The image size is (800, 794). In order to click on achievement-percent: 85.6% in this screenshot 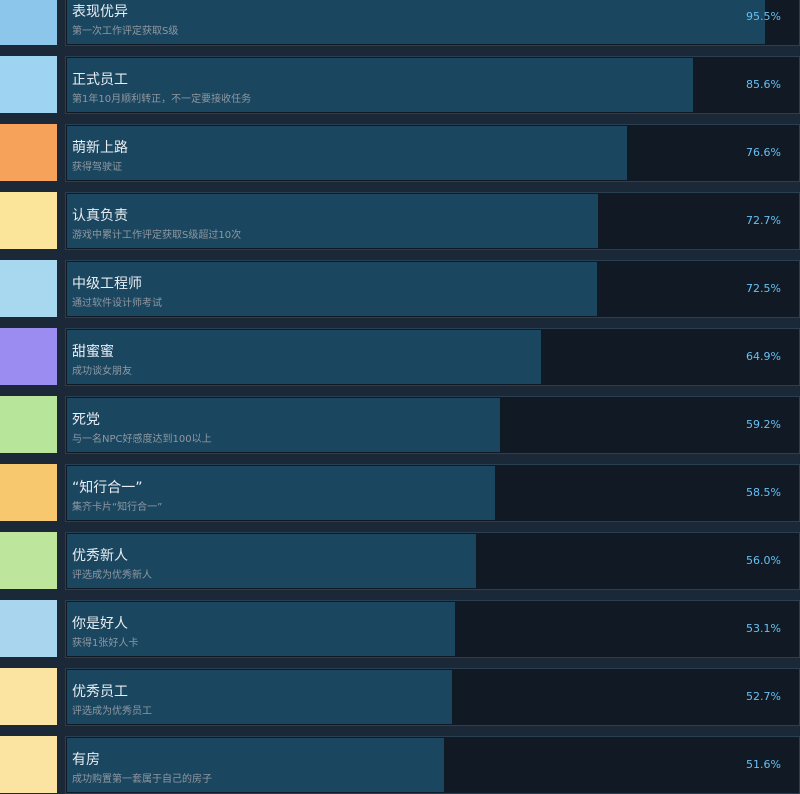, I will do `click(763, 84)`.